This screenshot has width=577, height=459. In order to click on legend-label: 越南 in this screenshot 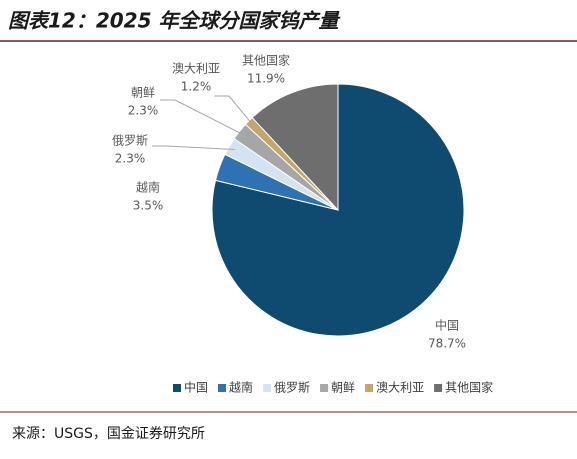, I will do `click(241, 387)`.